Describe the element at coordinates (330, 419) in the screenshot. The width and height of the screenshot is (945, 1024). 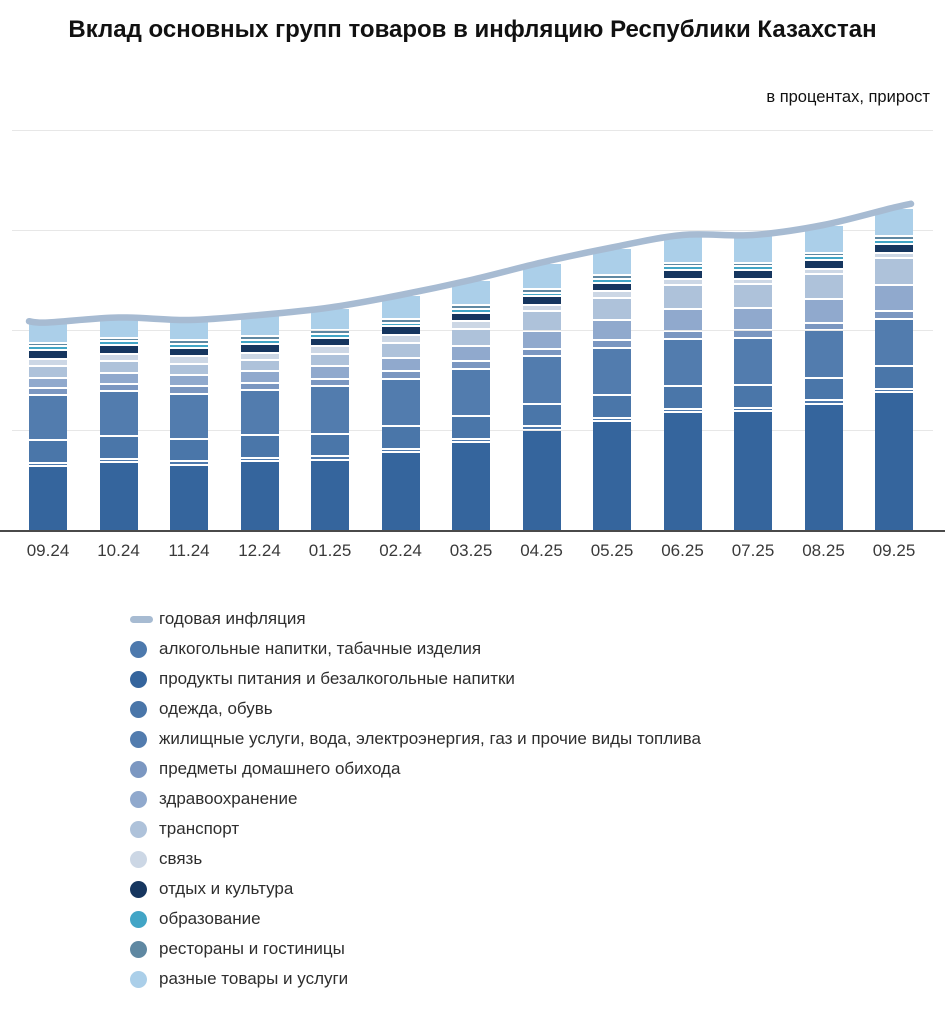
I see `bar-01.25` at that location.